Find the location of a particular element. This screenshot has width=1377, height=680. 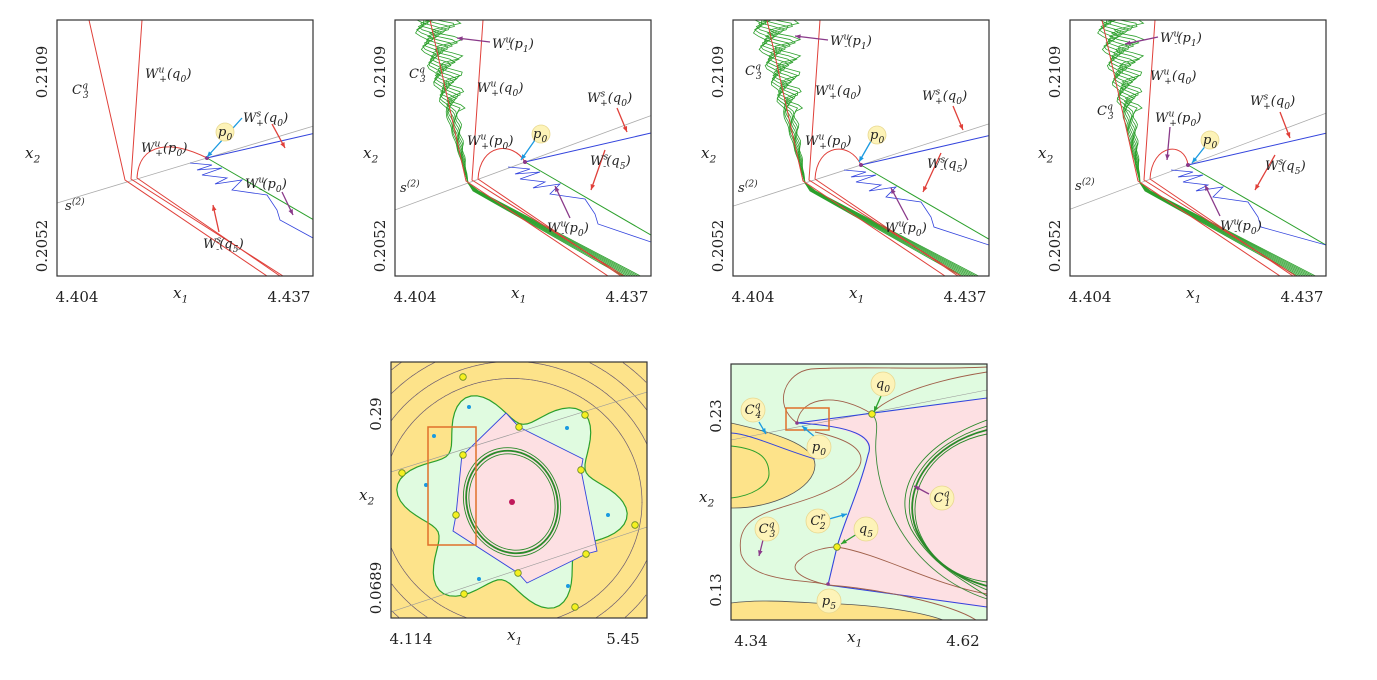

curve-label: W^{u}_{+}(p_{0}) is located at coordinates (164, 149).